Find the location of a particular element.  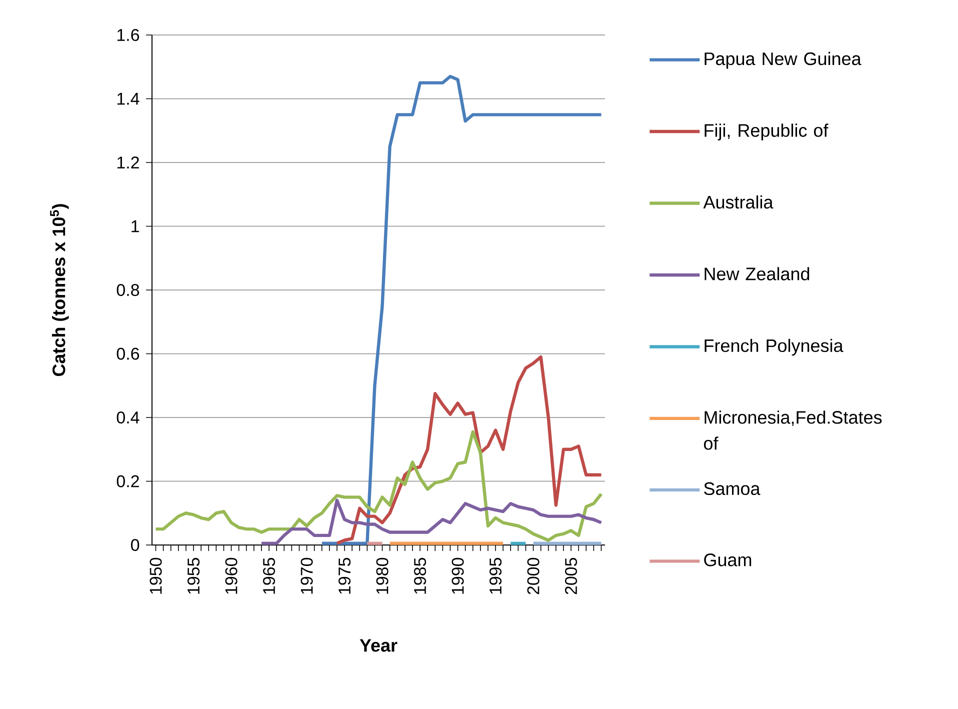

legend-label: Australia is located at coordinates (738, 202).